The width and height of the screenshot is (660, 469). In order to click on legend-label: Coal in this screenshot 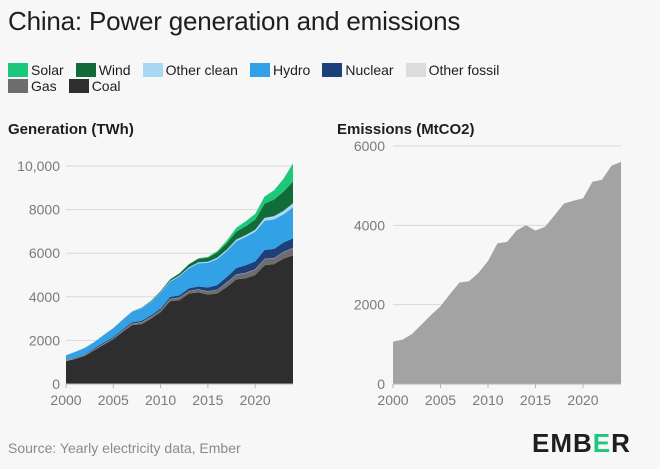, I will do `click(106, 86)`.